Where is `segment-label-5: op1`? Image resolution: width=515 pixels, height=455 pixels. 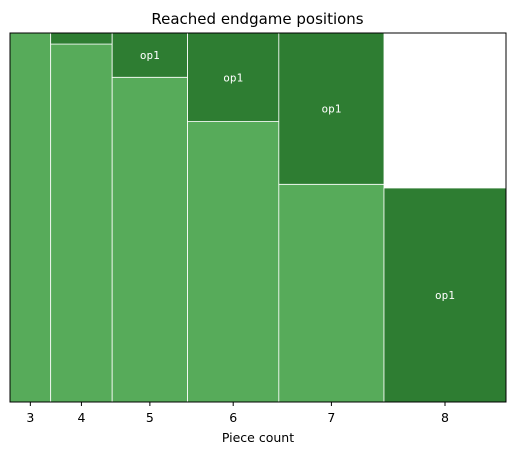
segment-label-5: op1 is located at coordinates (150, 55).